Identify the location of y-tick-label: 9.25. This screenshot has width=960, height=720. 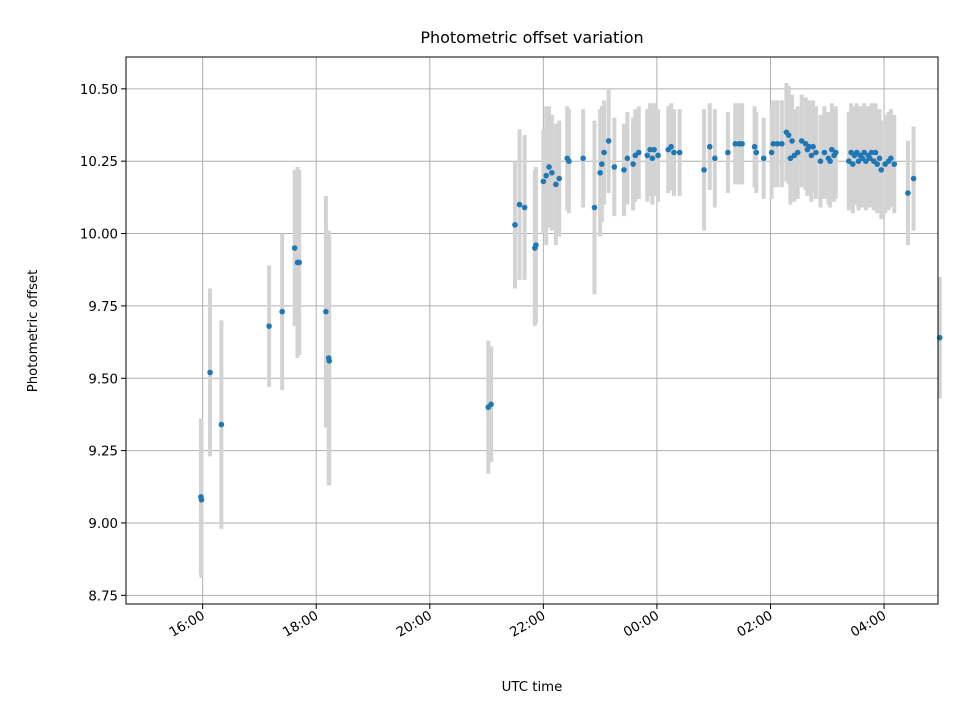
(103, 452).